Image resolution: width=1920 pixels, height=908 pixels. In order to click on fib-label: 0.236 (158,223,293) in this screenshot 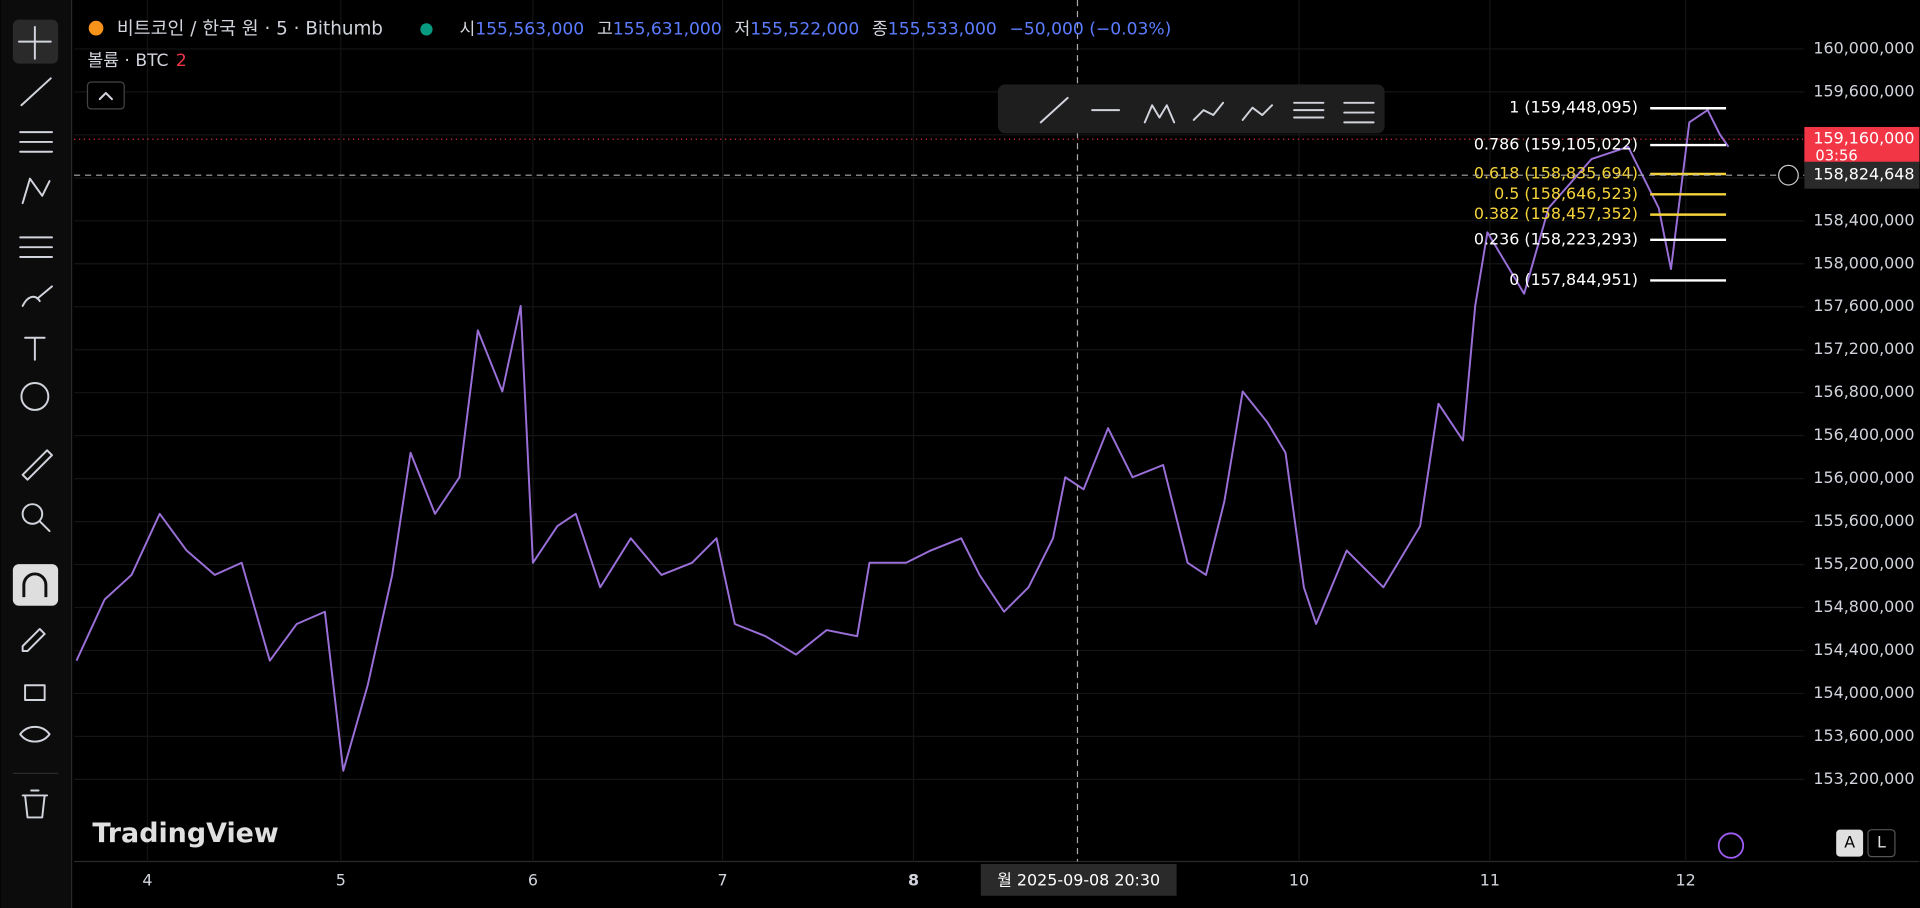, I will do `click(1556, 238)`.